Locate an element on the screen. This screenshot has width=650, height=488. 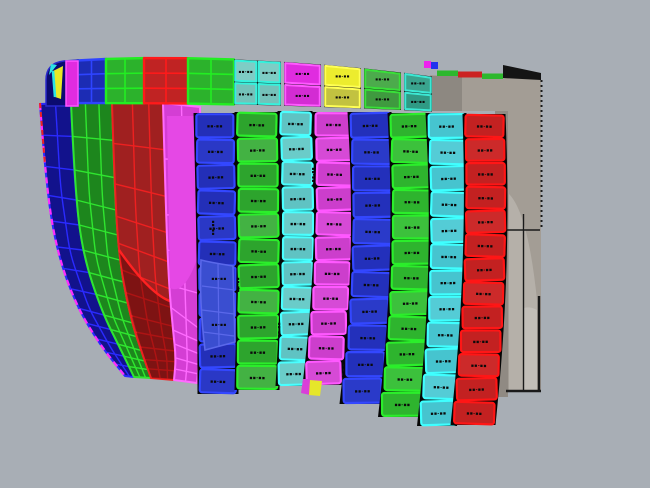
mini-panel-teal: ▪▪-▪▪ ▪▪-▪▪ is located at coordinates (418, 92).